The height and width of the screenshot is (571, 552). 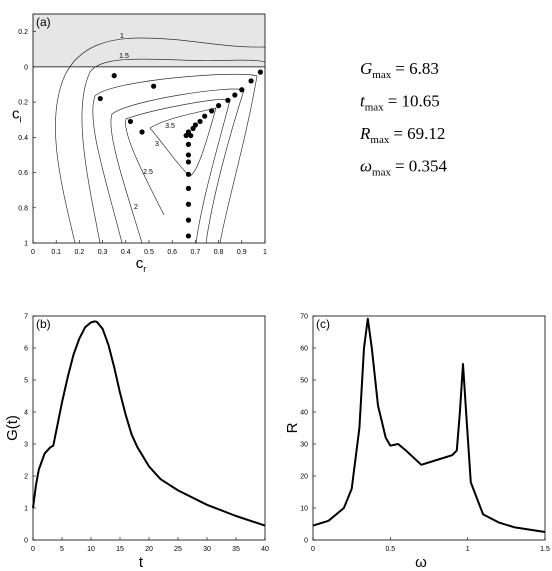 What do you see at coordinates (304, 413) in the screenshot?
I see `y-tick-label: 40` at bounding box center [304, 413].